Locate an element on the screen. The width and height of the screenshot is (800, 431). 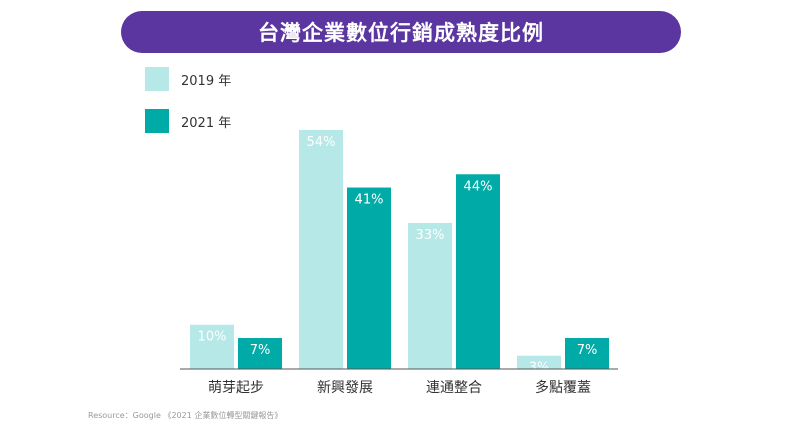
legend: 2019 年 2021 年 is located at coordinates (188, 109).